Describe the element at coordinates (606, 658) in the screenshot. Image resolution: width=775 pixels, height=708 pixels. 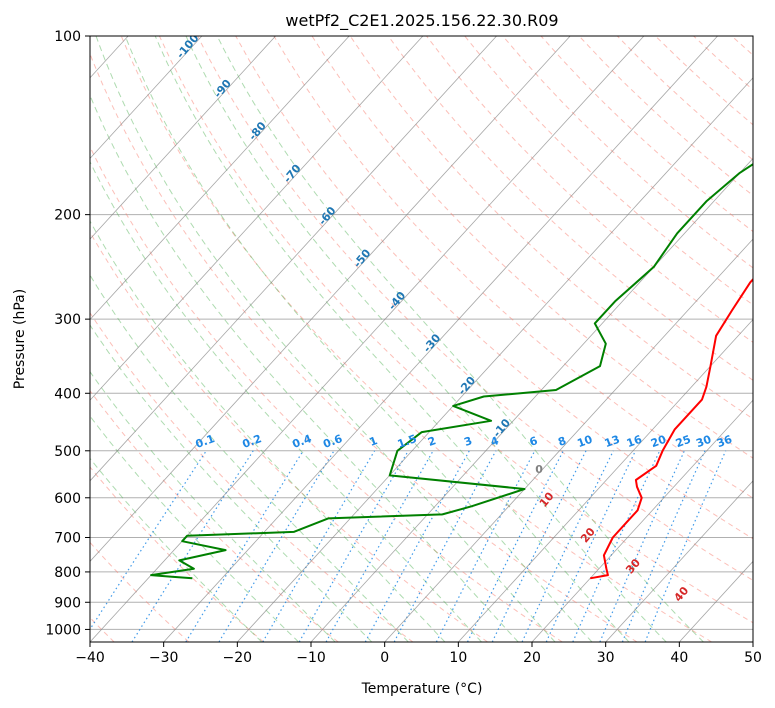
I see `x-tick-label: 30` at that location.